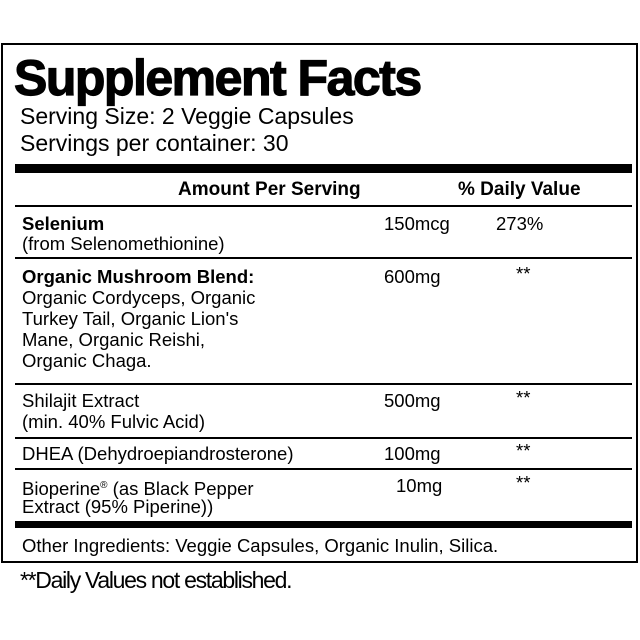  What do you see at coordinates (104, 485) in the screenshot?
I see `registered-mark: ®` at bounding box center [104, 485].